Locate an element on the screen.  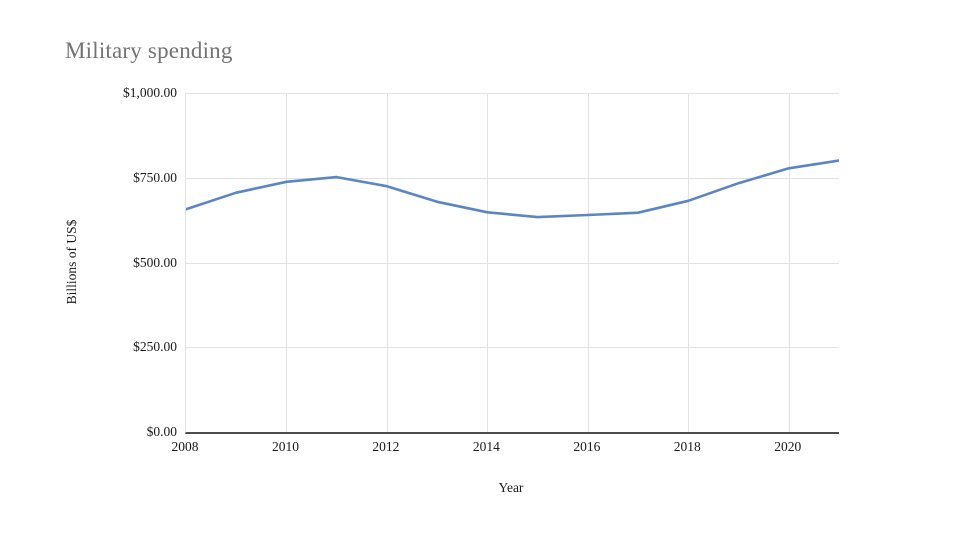
y-tick-label: $250.00 is located at coordinates (155, 347).